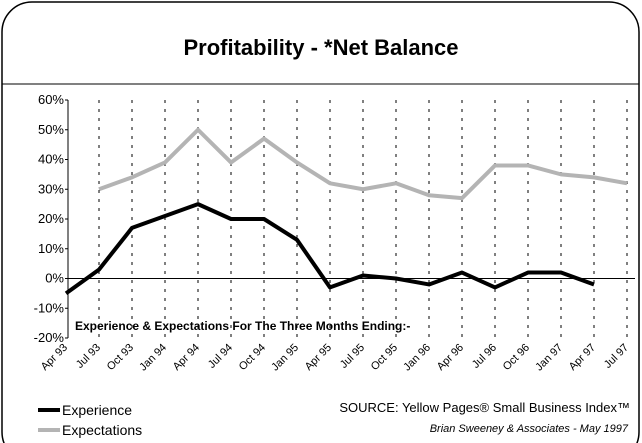 This screenshot has height=443, width=642. I want to click on series-line, so click(363, 164).